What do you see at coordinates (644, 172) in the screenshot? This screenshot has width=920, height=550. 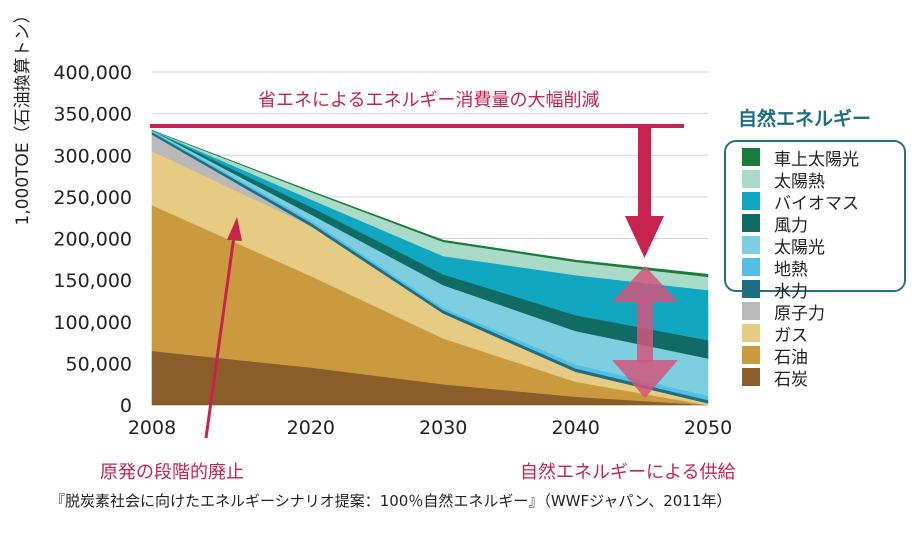 I see `reduction-arrow-shaft` at bounding box center [644, 172].